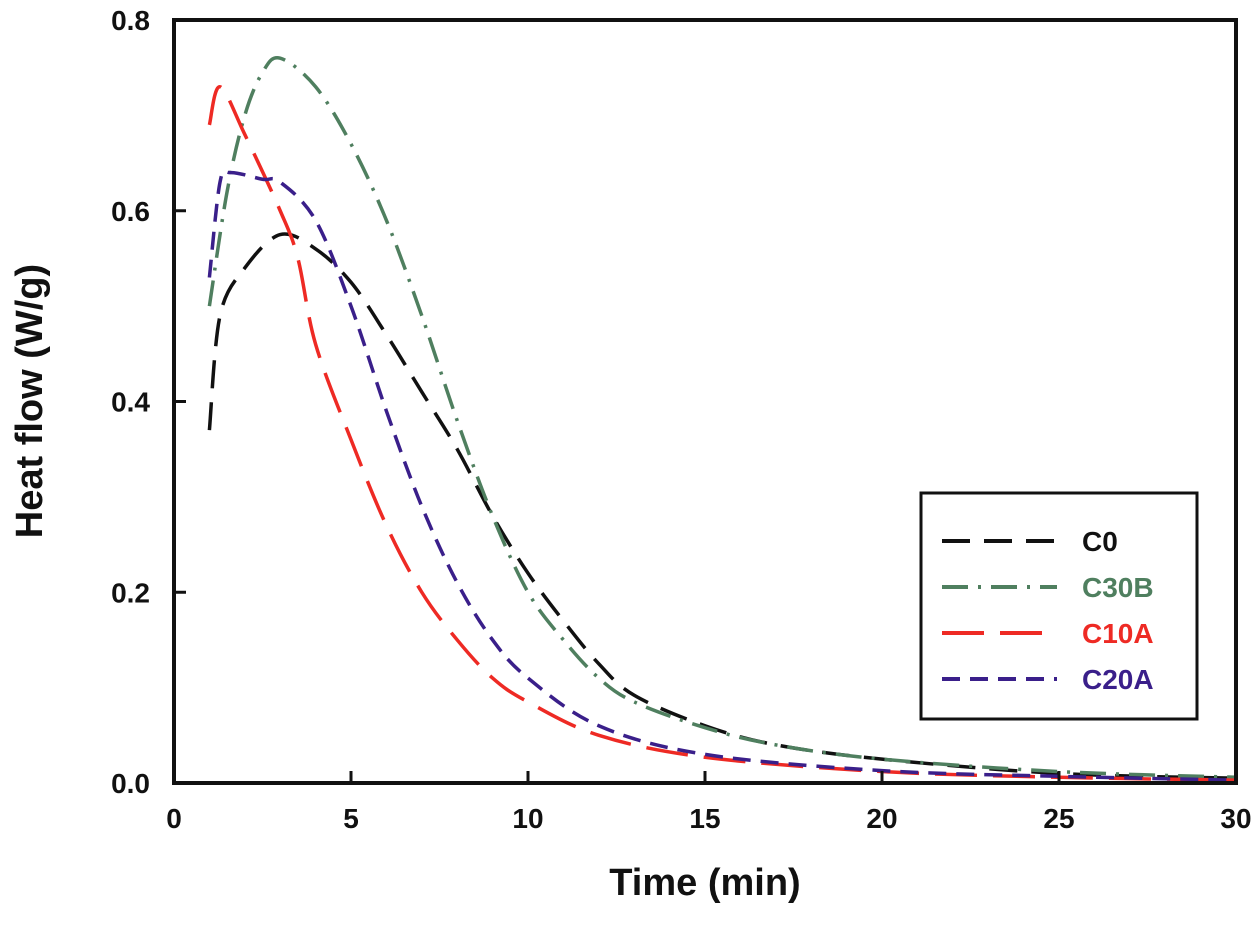  What do you see at coordinates (30, 401) in the screenshot?
I see `y-axis-title: Heat flow (W/g)` at bounding box center [30, 401].